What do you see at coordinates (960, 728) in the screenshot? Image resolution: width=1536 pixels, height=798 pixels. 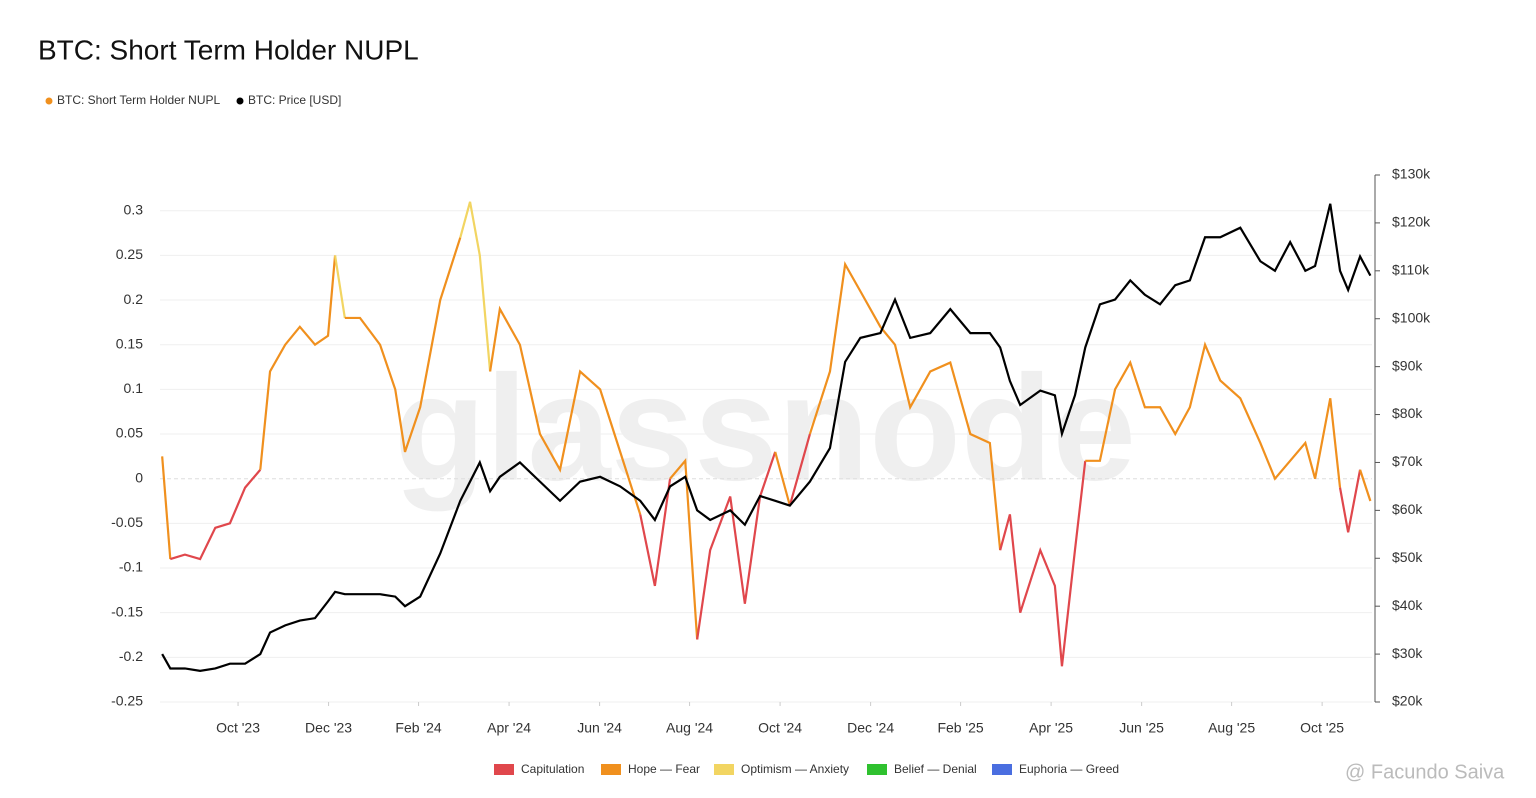 I see `x-tick-label: Feb '25` at bounding box center [960, 728].